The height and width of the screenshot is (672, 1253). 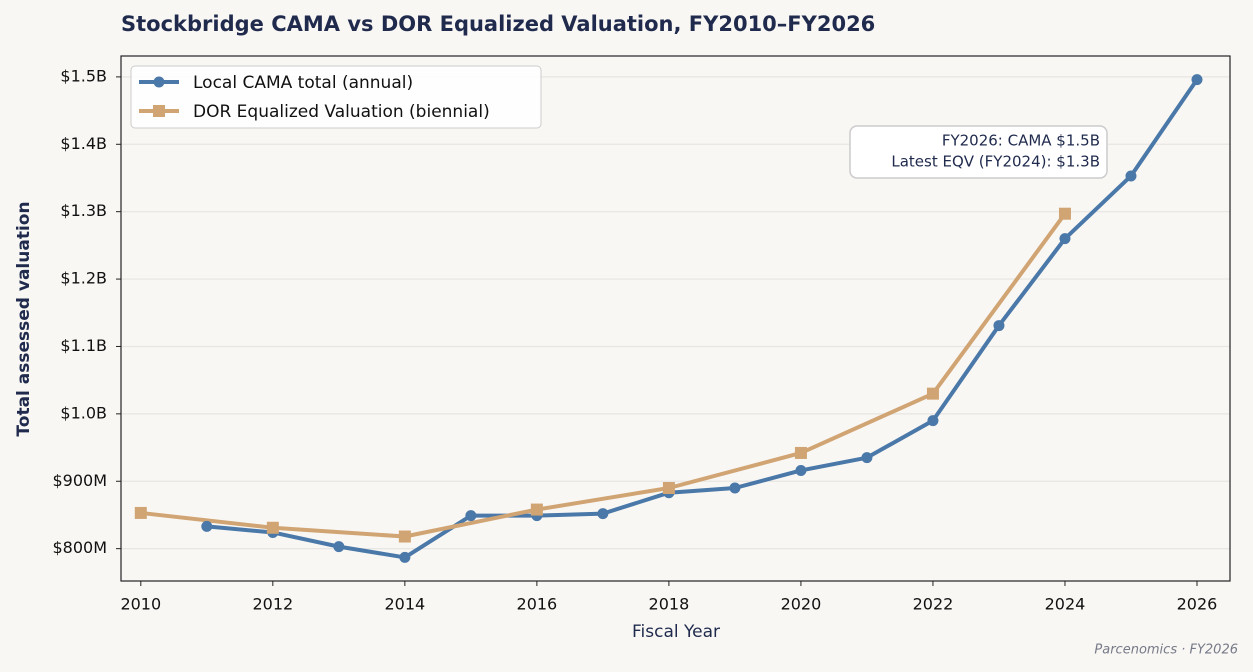 I want to click on annotation-text: Latest EQV (FY2024): $1.3B, so click(x=995, y=162).